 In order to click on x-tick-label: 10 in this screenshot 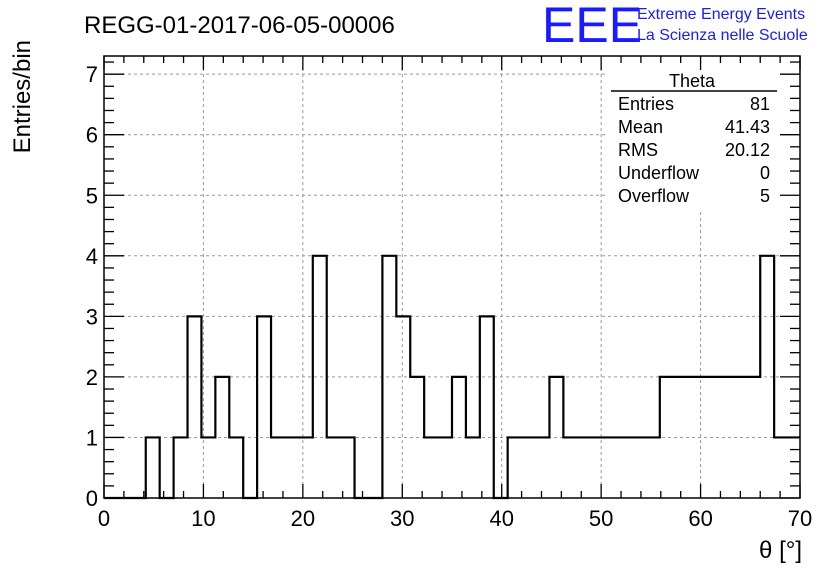, I will do `click(203, 518)`.